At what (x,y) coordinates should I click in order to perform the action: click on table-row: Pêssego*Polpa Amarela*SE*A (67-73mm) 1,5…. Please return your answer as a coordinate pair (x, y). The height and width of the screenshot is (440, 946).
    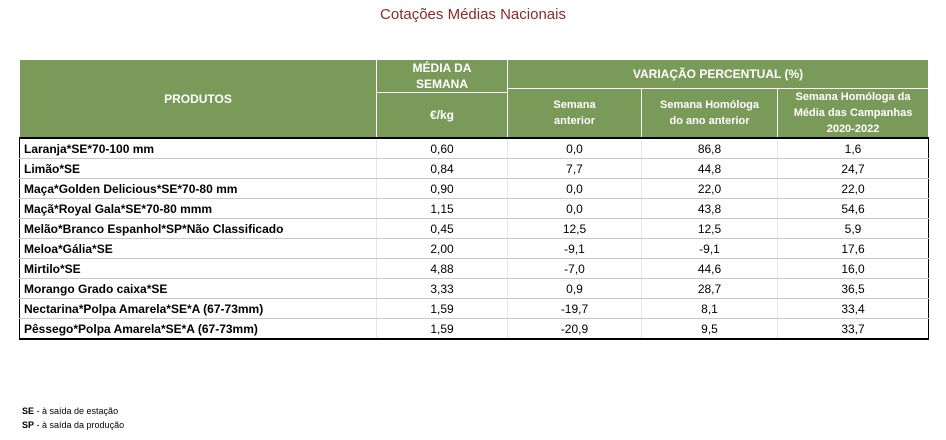
    Looking at the image, I should click on (474, 329).